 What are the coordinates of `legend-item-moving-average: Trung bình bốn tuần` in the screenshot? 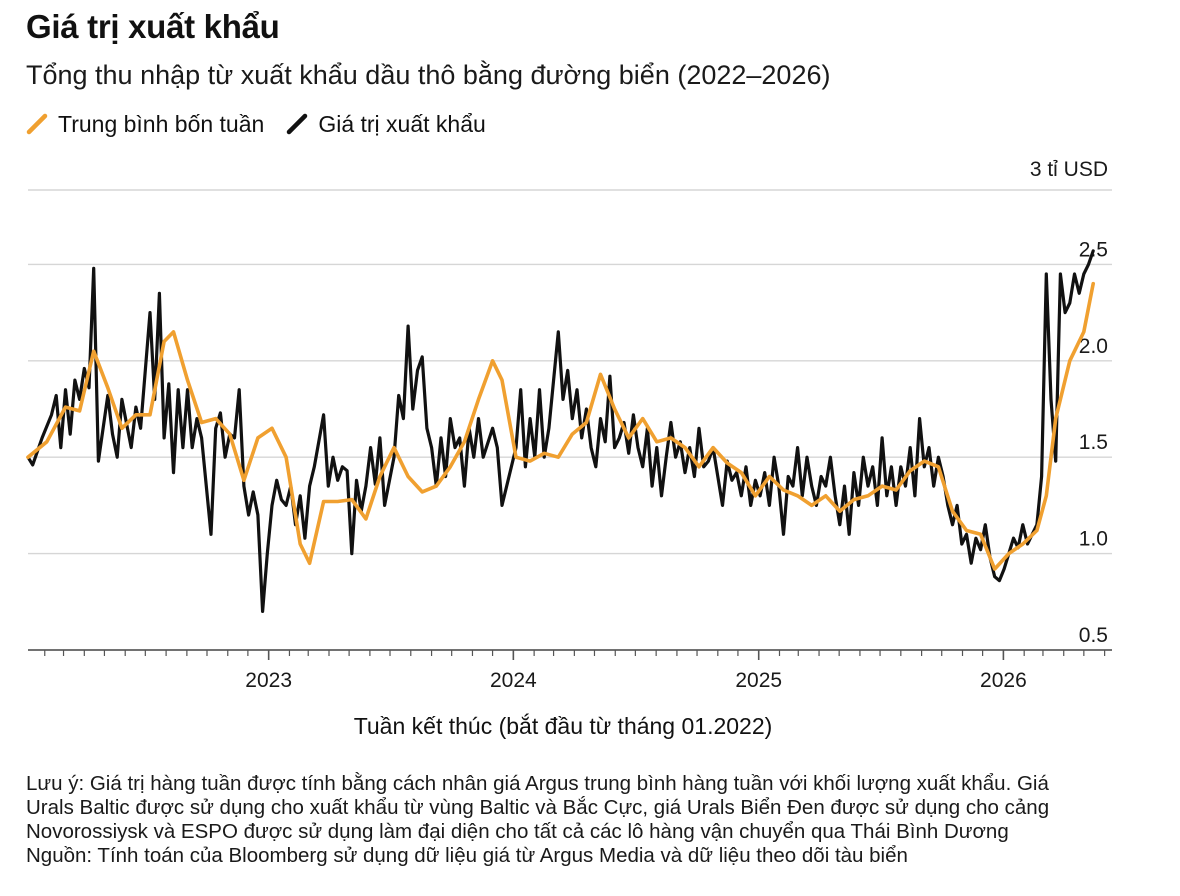 It's located at (145, 124).